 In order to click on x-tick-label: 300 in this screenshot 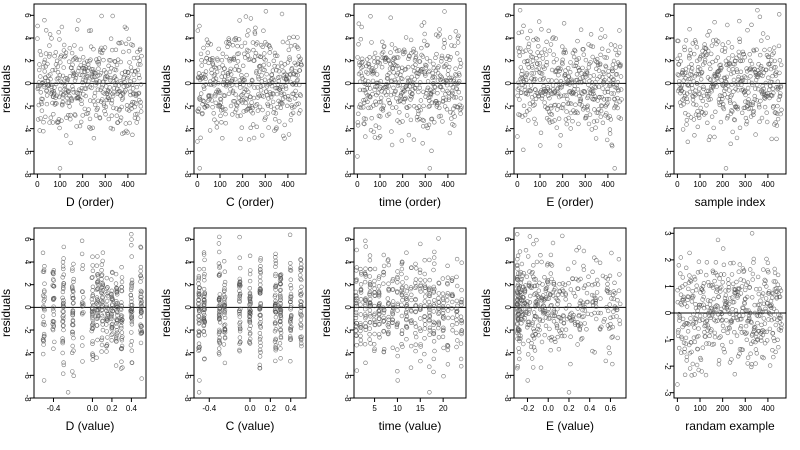, I will do `click(106, 184)`.